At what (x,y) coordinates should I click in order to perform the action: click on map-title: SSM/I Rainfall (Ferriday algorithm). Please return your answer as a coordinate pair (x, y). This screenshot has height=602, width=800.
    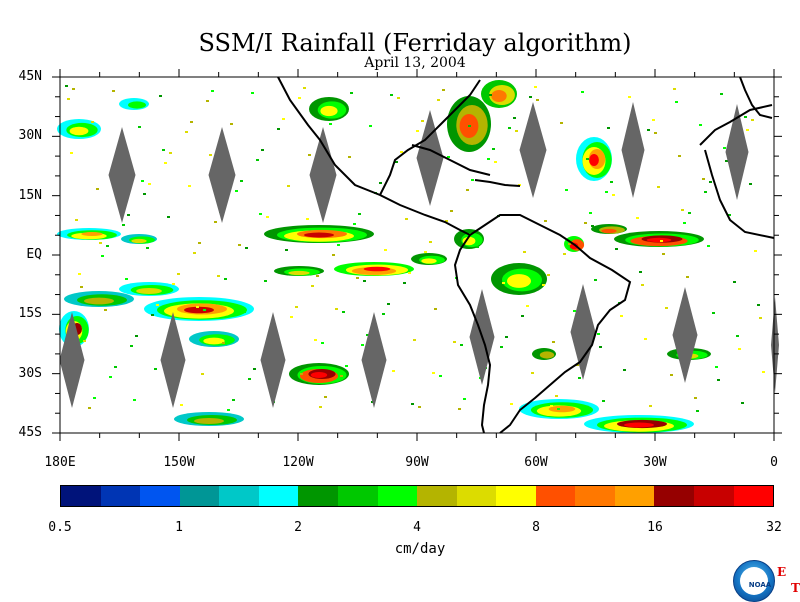
    Looking at the image, I should click on (415, 43).